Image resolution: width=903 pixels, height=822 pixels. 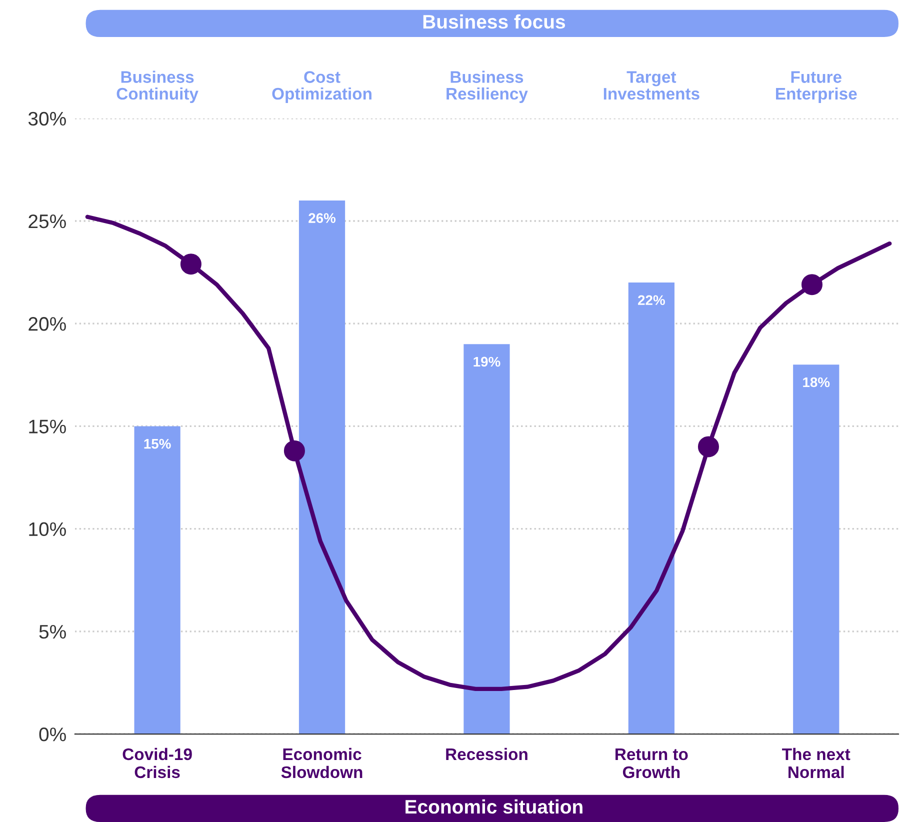 What do you see at coordinates (47, 119) in the screenshot?
I see `y-tick-label: 30%` at bounding box center [47, 119].